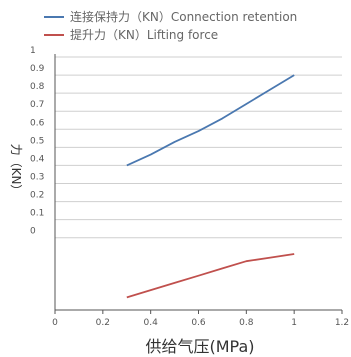  I want to click on y-tick-label: 1, so click(33, 51).